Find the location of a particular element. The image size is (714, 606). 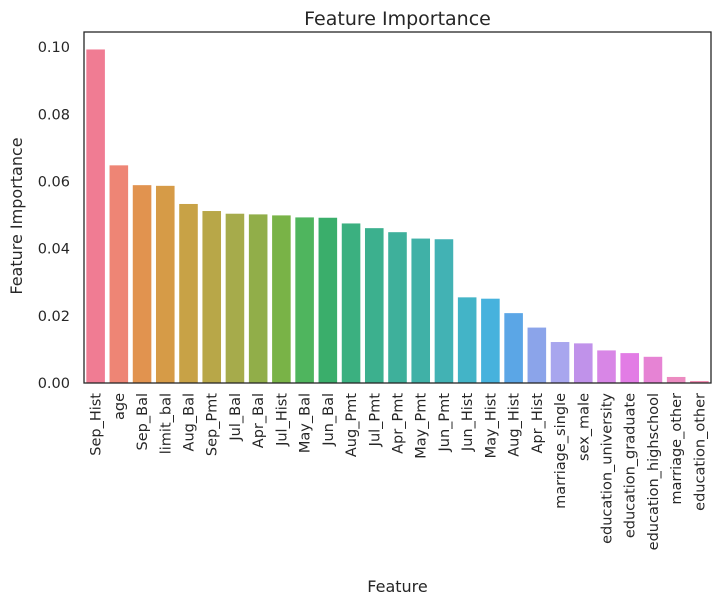

y-tick-label: 0.04 is located at coordinates (54, 250).